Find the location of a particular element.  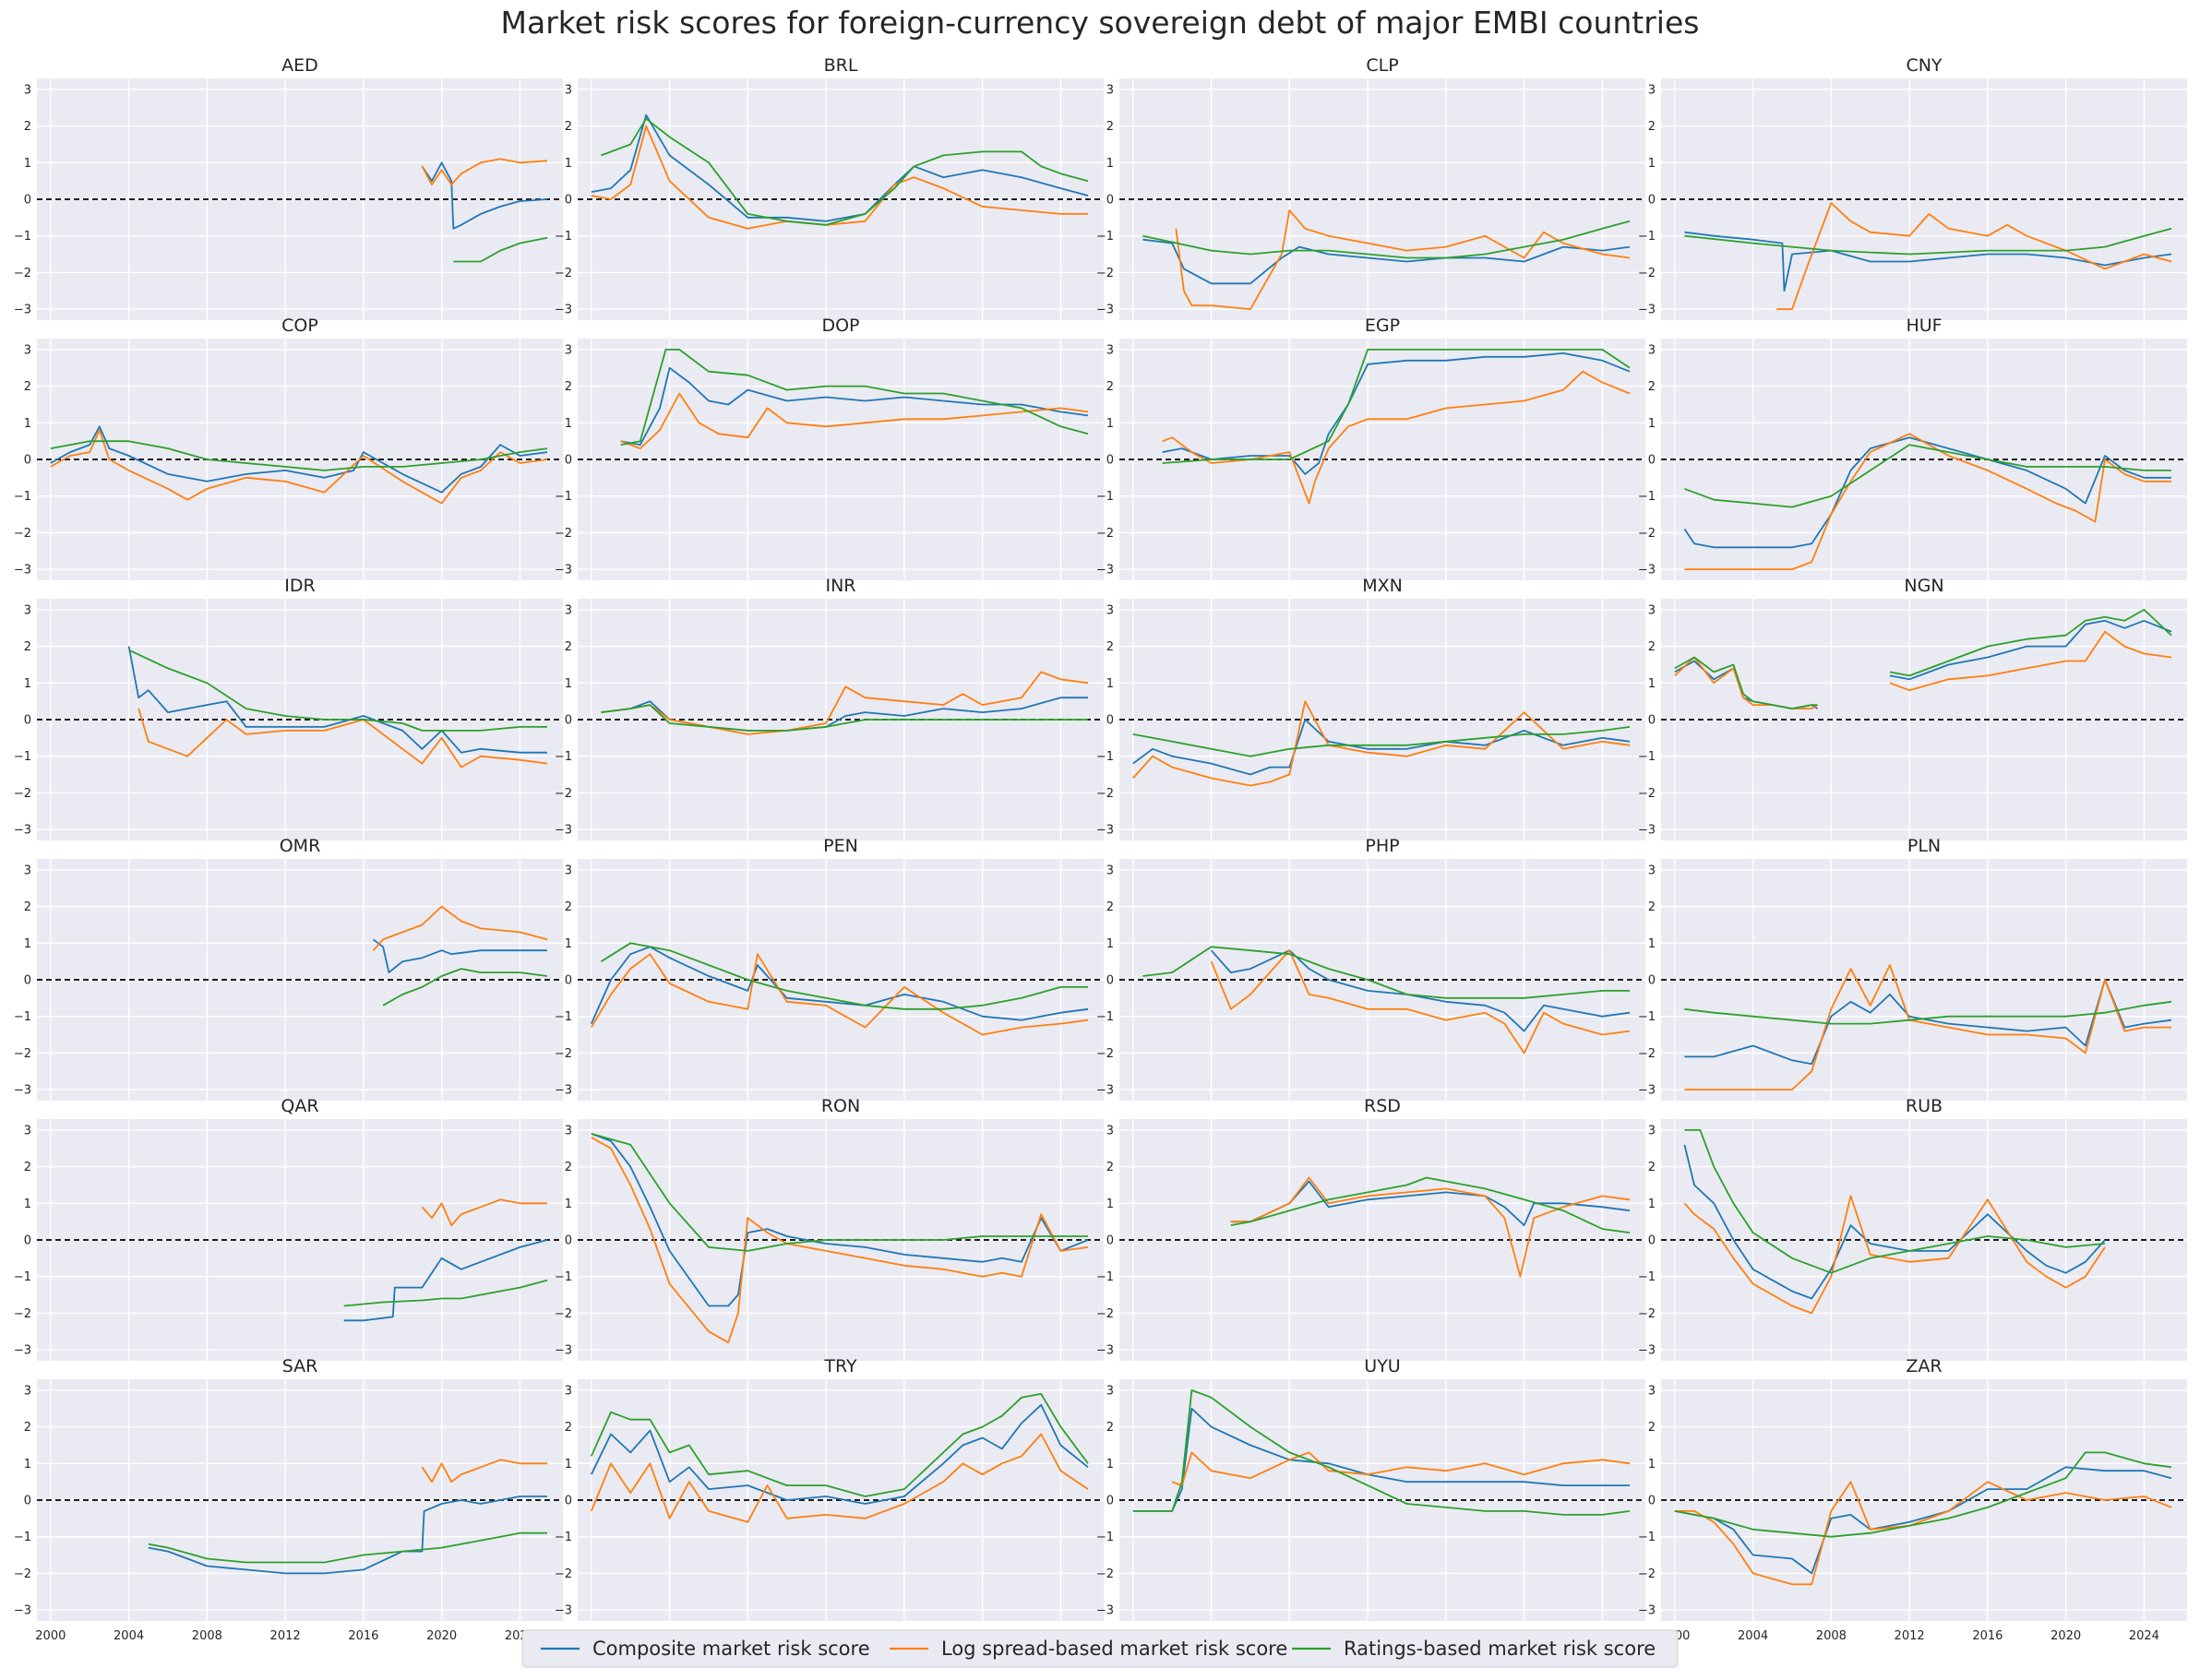

panel-rub: RUB −3 −2 −1 0 1 2 3 is located at coordinates (1912, 1228).